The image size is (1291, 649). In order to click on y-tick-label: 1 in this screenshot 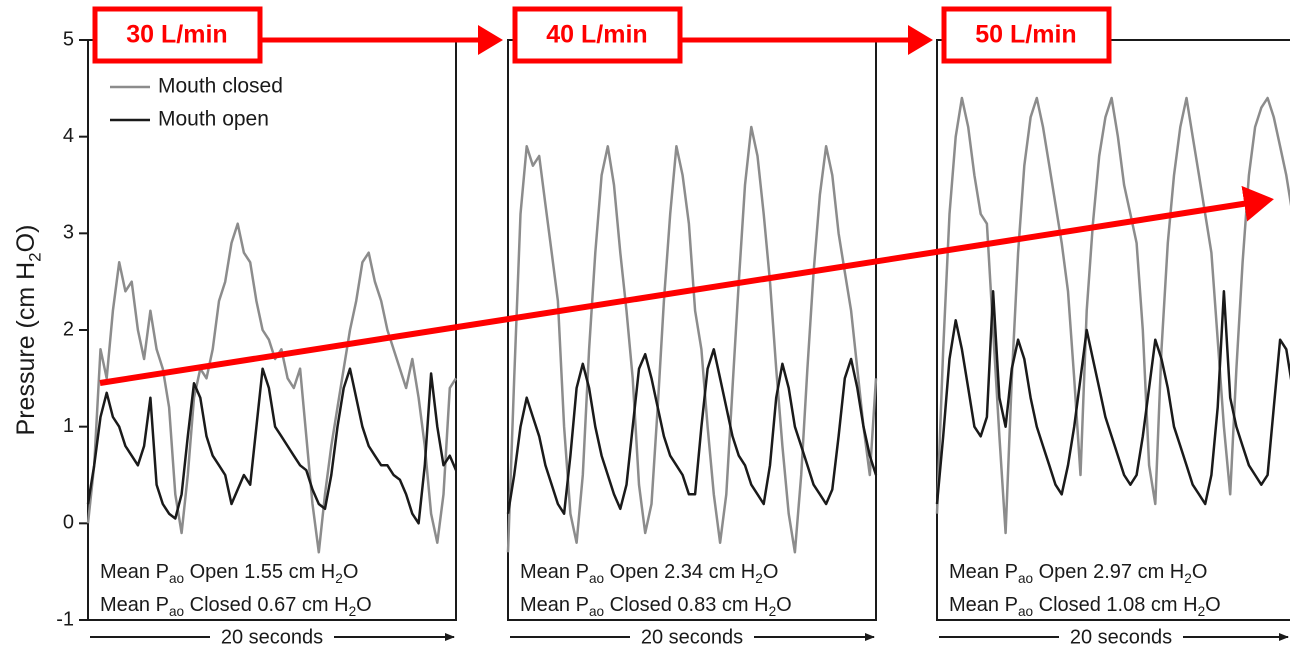, I will do `click(68, 426)`.